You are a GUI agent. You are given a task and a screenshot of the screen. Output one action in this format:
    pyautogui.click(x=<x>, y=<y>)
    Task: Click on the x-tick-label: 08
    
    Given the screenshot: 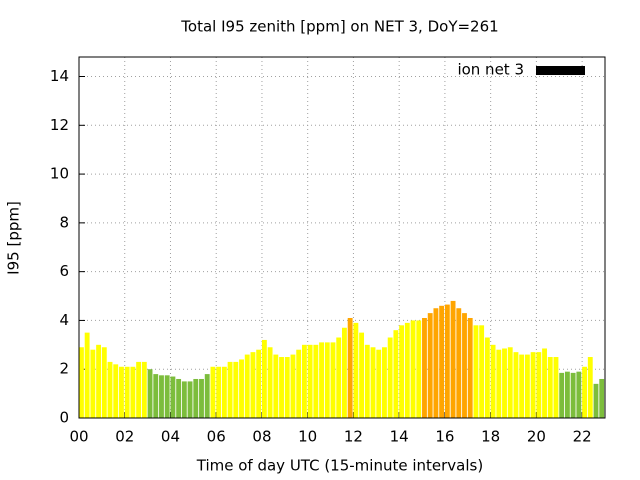 What is the action you would take?
    pyautogui.click(x=261, y=437)
    